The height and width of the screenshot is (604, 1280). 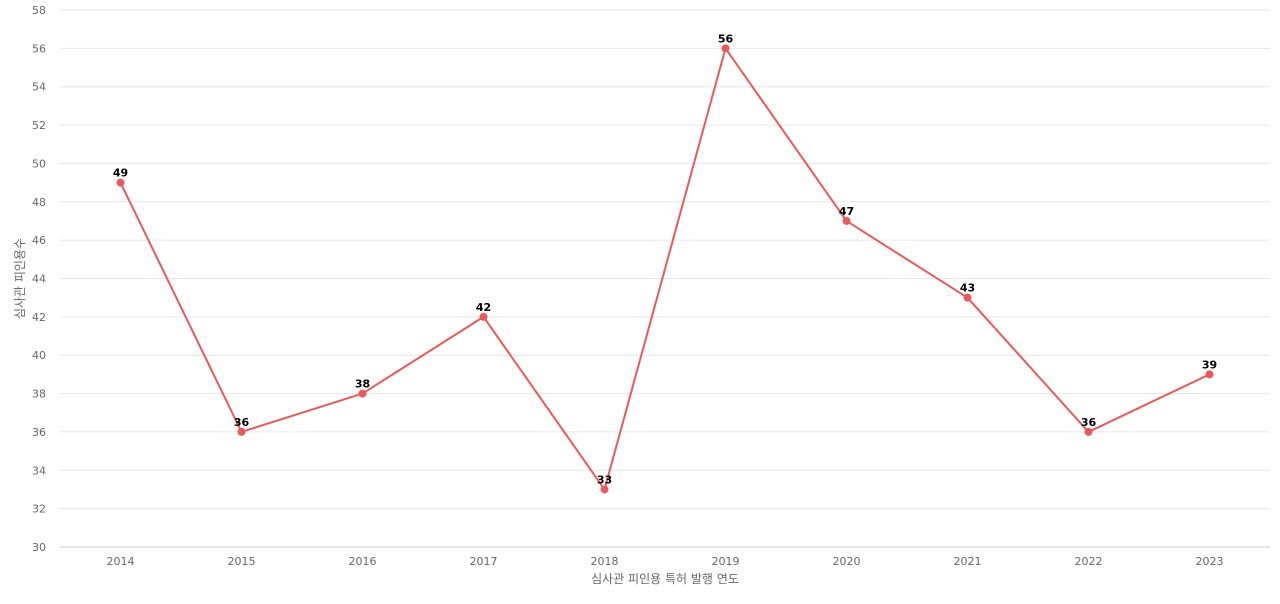 I want to click on x-tick-label: 2014, so click(x=121, y=561).